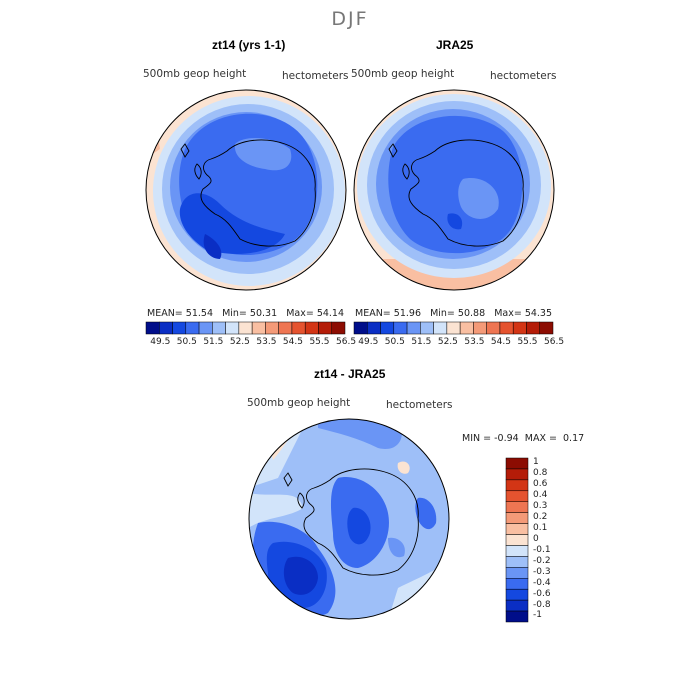 The height and width of the screenshot is (700, 700). Describe the element at coordinates (195, 74) in the screenshot. I see `panel1-field-label: 500mb geop height` at that location.